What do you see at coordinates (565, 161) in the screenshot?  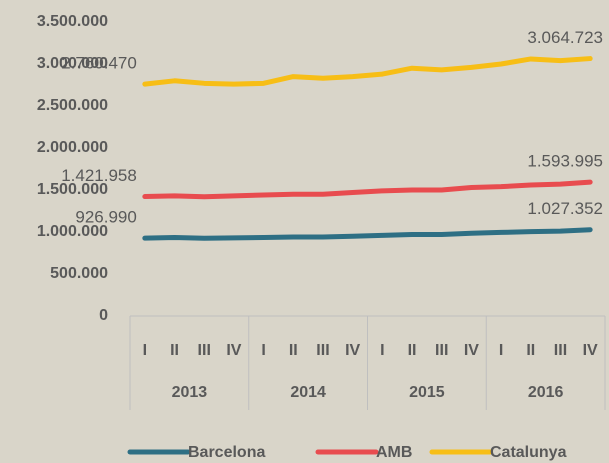 I see `data-label: 1.593.995` at bounding box center [565, 161].